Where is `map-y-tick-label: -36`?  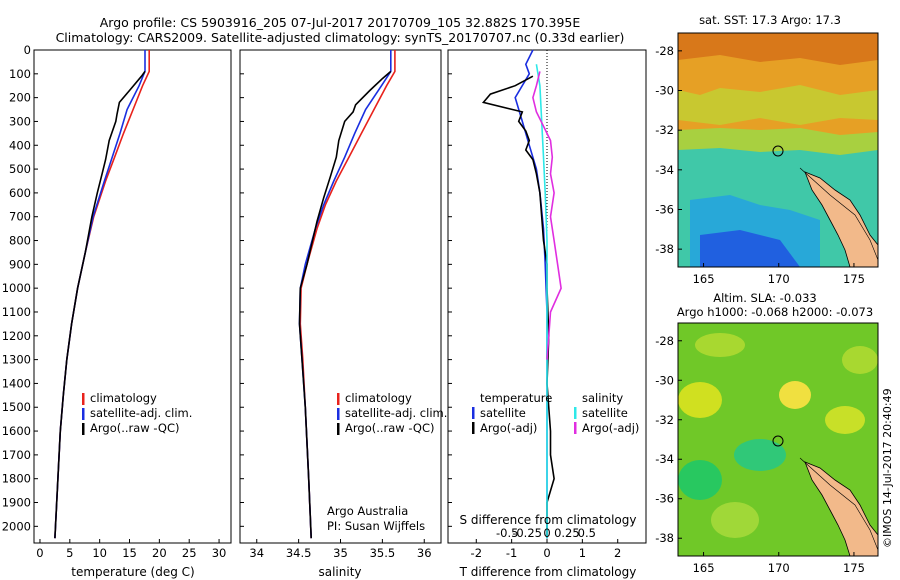
map-y-tick-label: -36 is located at coordinates (664, 499).